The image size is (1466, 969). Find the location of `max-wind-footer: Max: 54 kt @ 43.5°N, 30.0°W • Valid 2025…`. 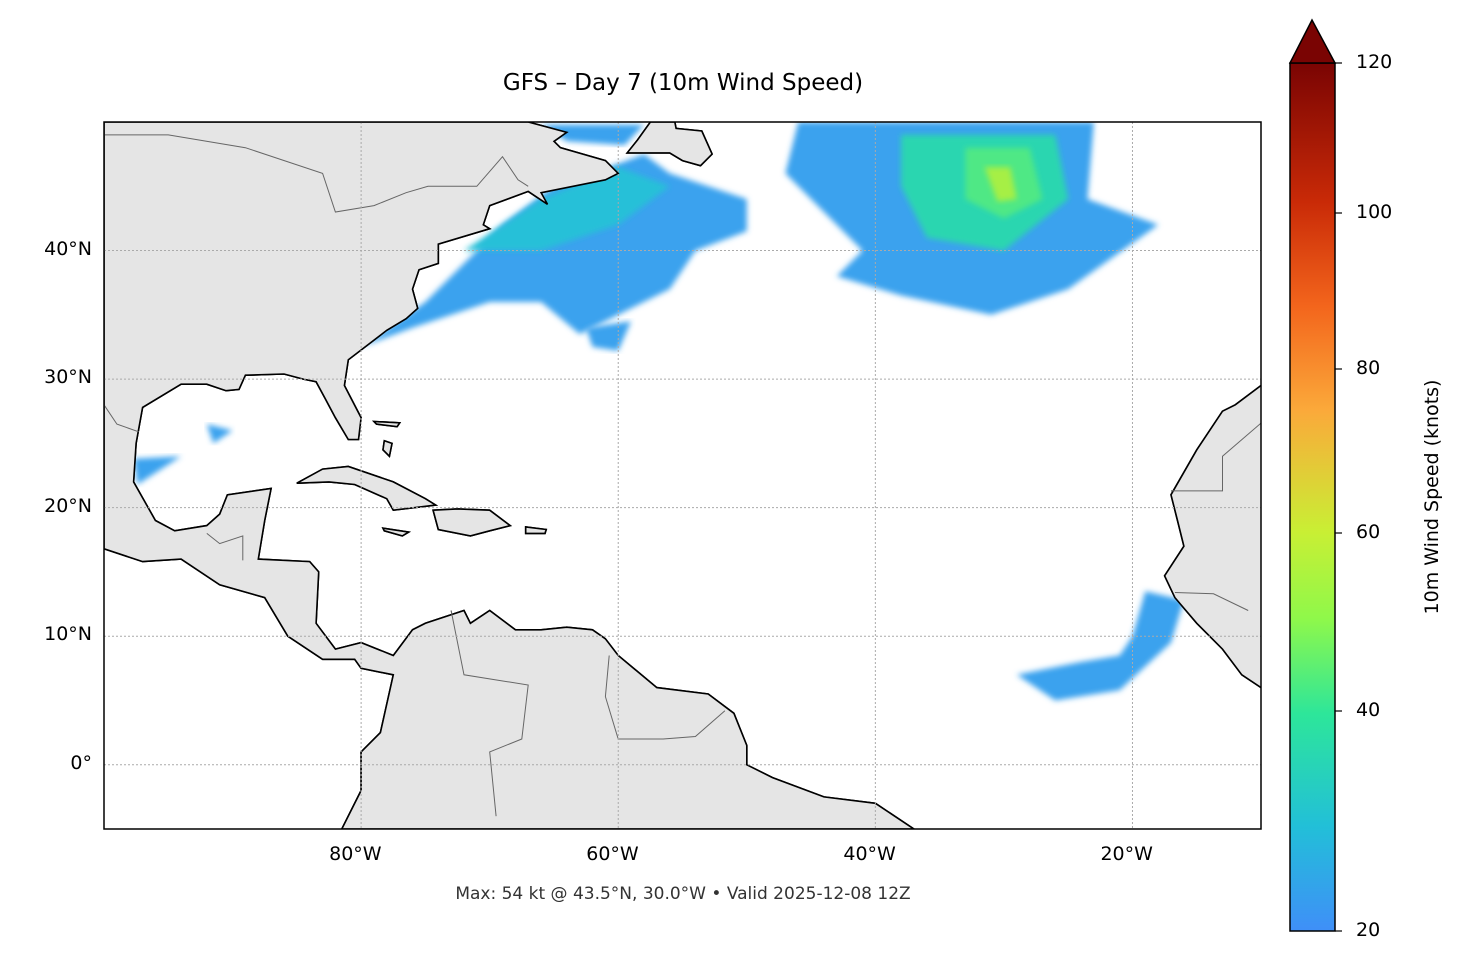

max-wind-footer: Max: 54 kt @ 43.5°N, 30.0°W • Valid 2025… is located at coordinates (683, 894).